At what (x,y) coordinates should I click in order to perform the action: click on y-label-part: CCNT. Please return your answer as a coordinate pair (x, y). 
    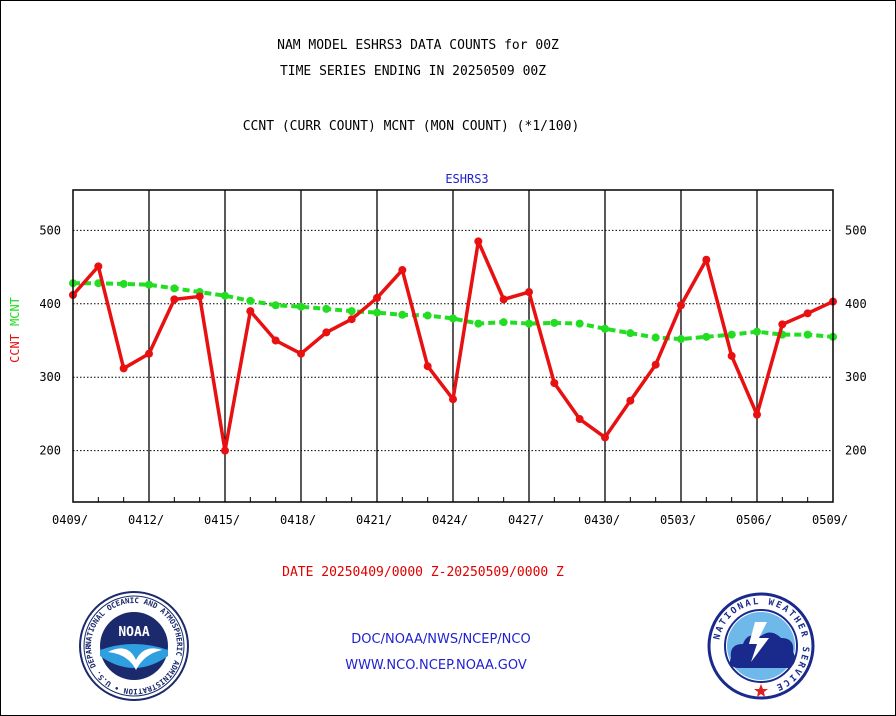
    Looking at the image, I should click on (15, 348).